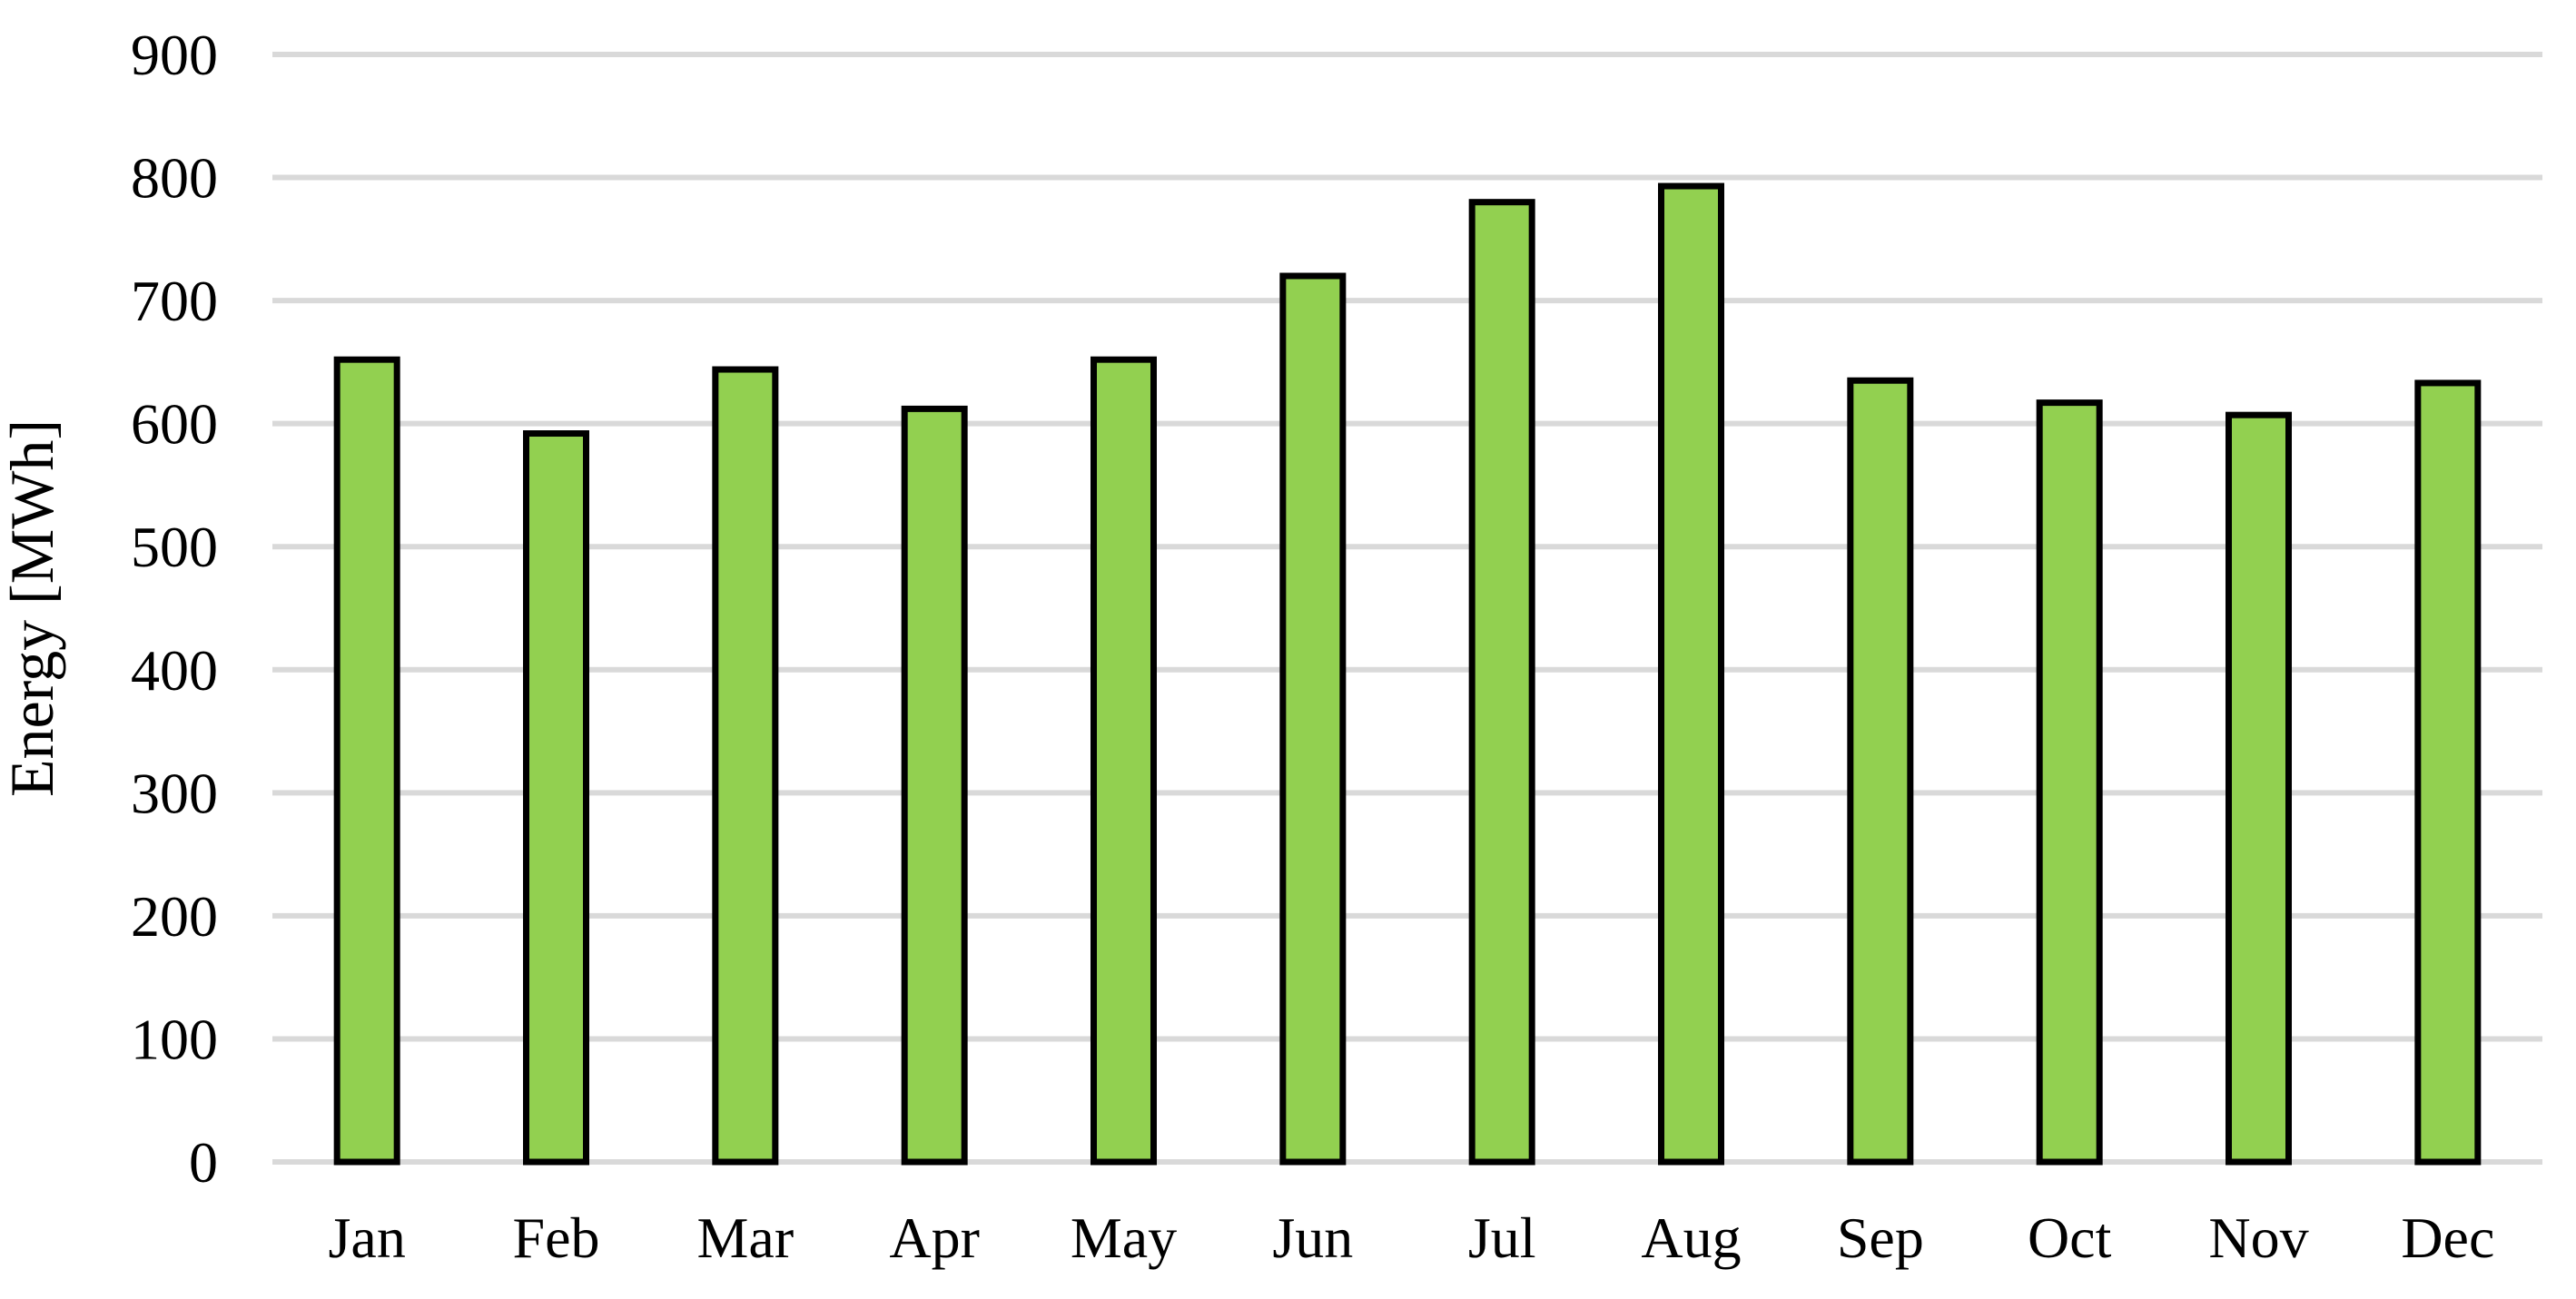 The height and width of the screenshot is (1299, 2576). Describe the element at coordinates (174, 793) in the screenshot. I see `y-tick-label: 300` at that location.